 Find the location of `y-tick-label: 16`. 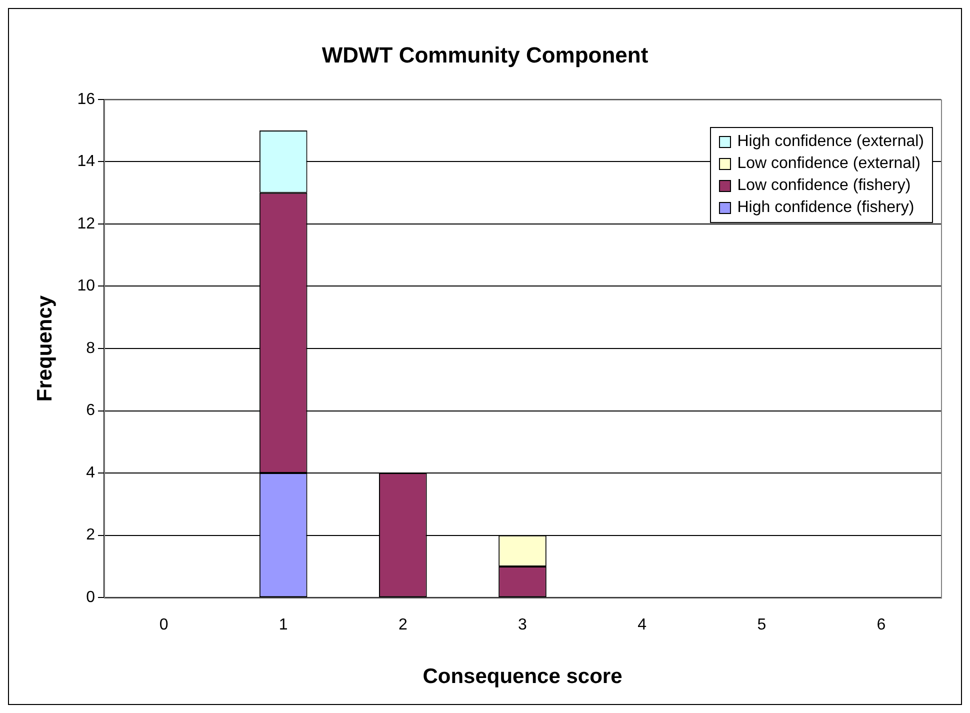

y-tick-label: 16 is located at coordinates (86, 99).